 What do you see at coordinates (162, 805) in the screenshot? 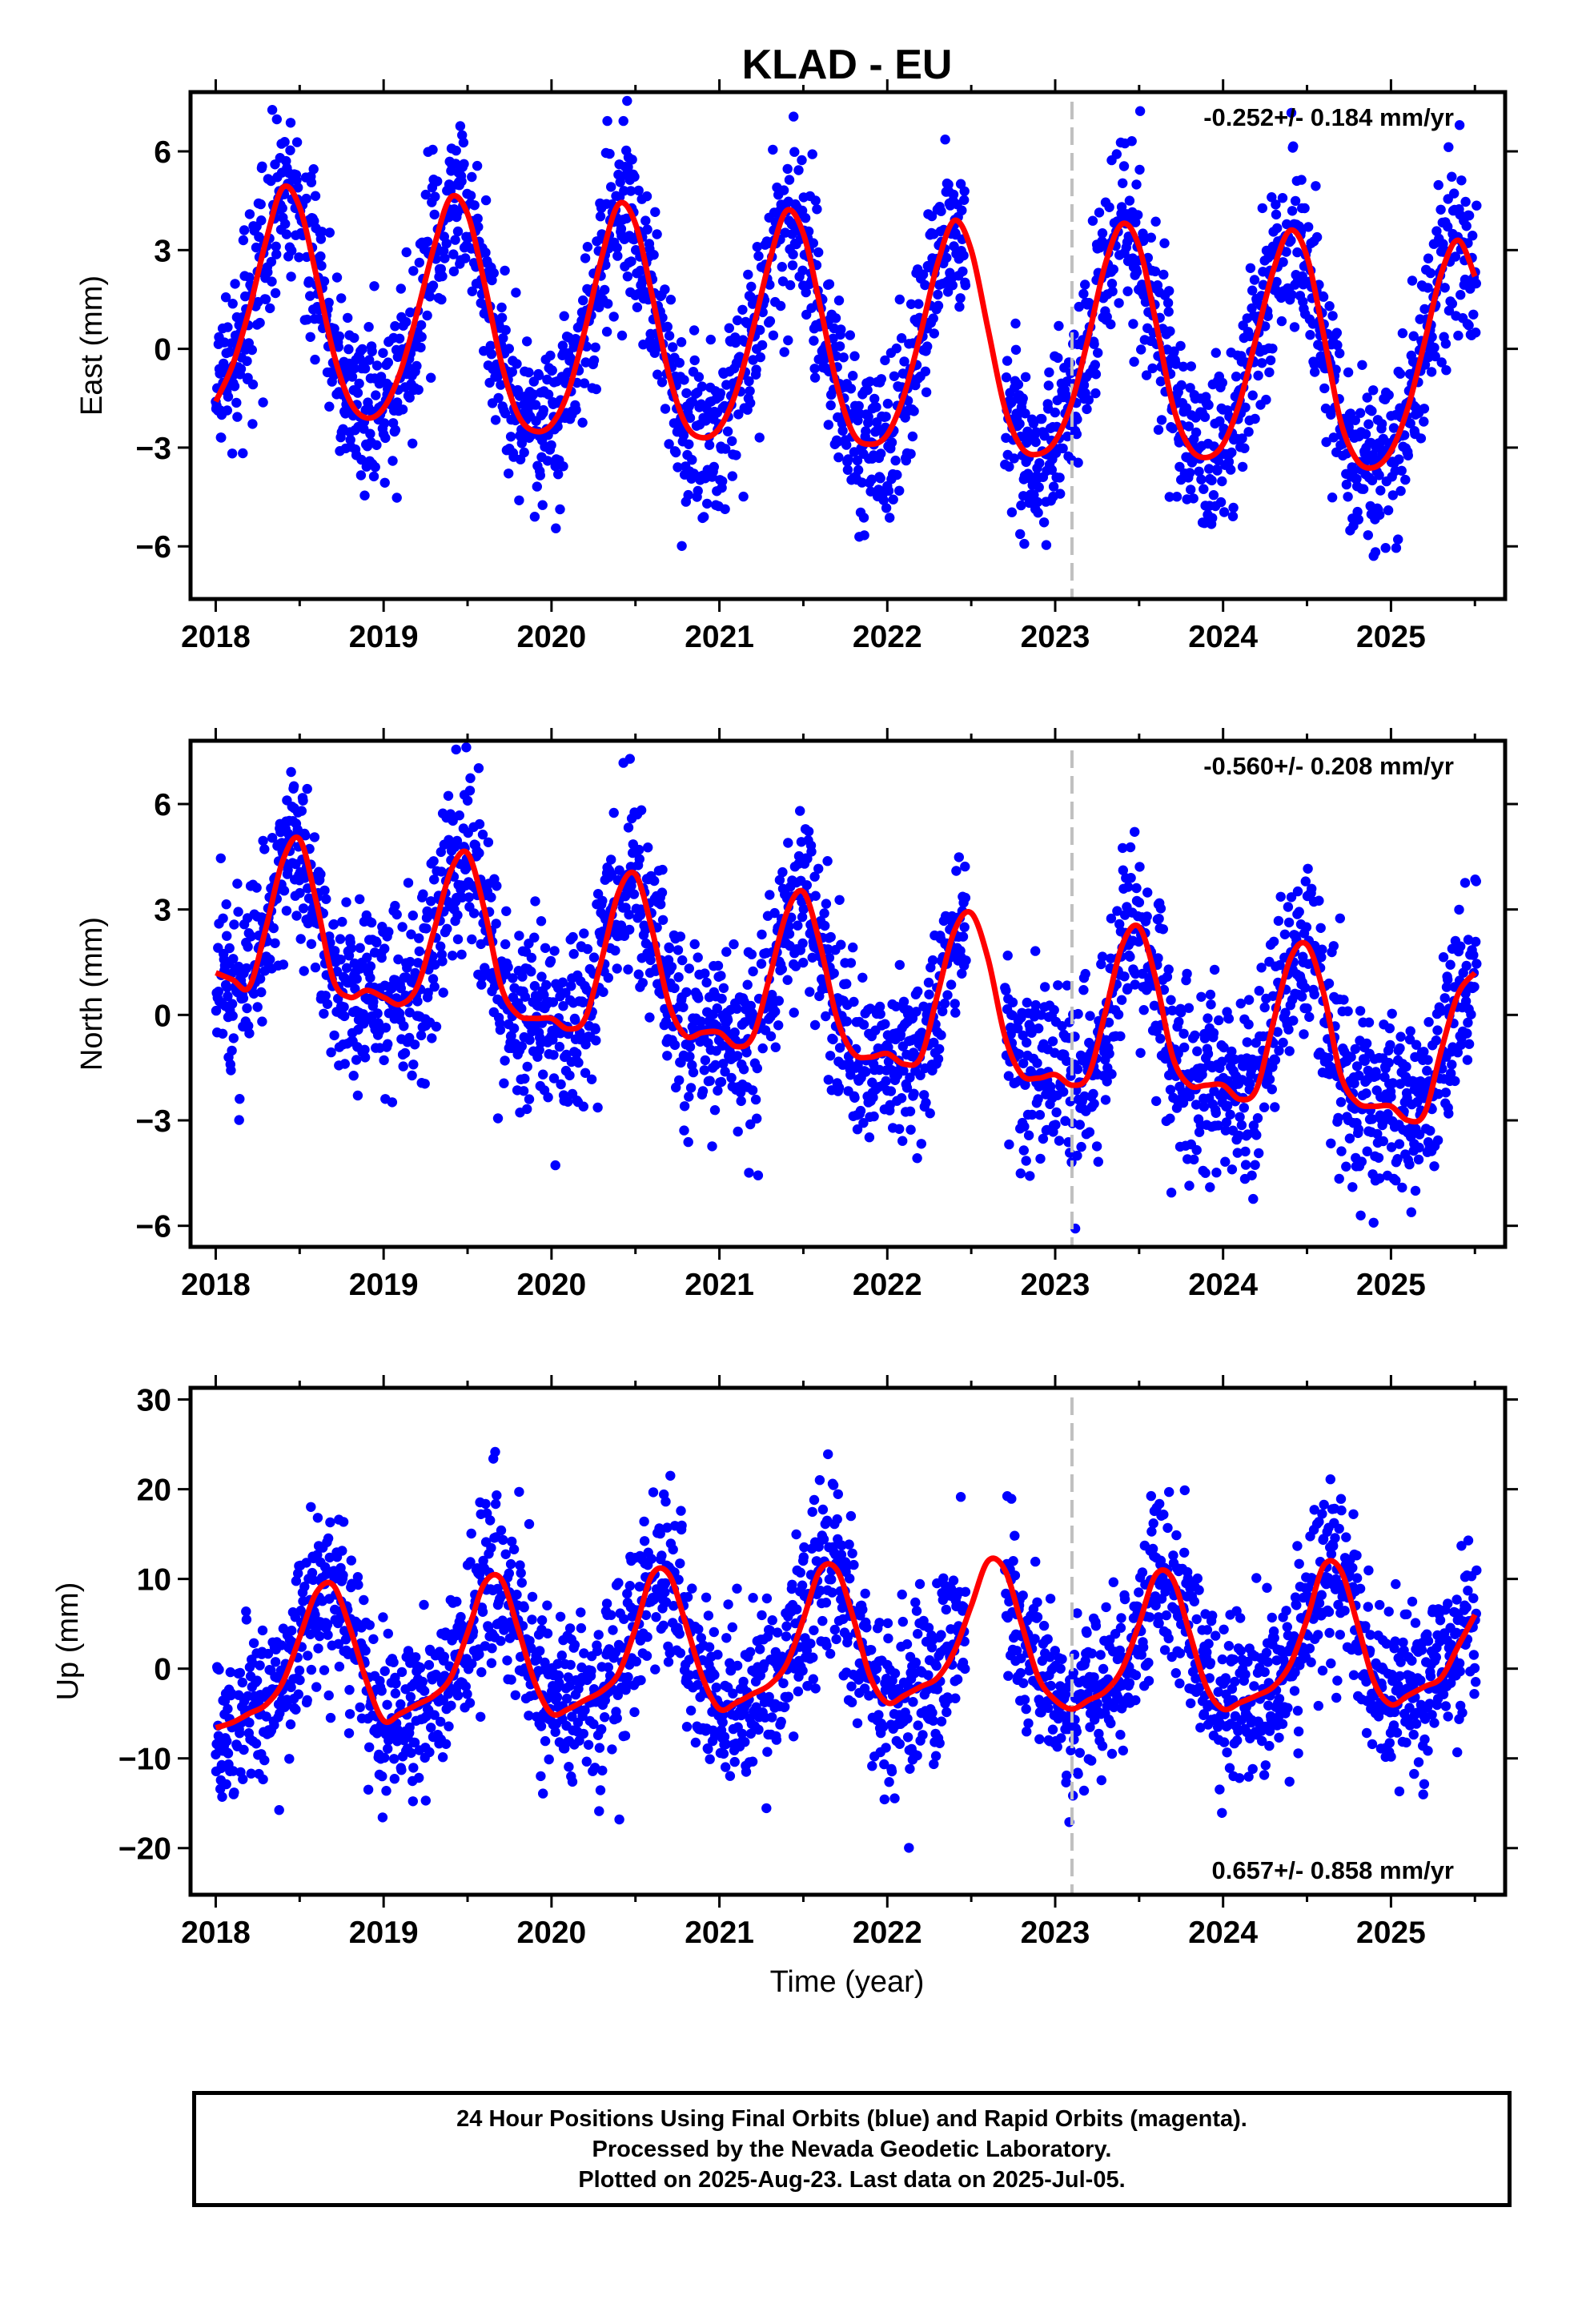
I see `y-tick-label: 6` at bounding box center [162, 805].